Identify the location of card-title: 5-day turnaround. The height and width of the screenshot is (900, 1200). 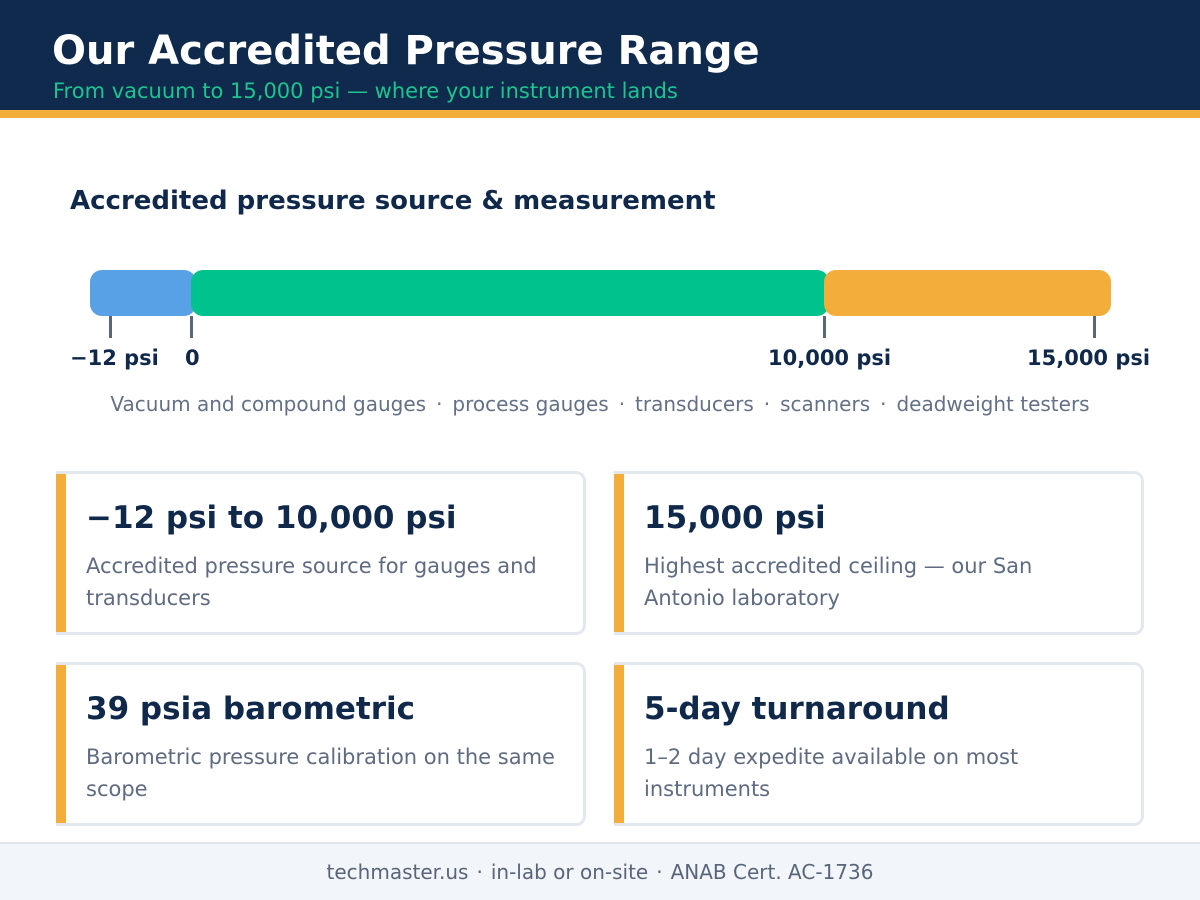
(797, 709).